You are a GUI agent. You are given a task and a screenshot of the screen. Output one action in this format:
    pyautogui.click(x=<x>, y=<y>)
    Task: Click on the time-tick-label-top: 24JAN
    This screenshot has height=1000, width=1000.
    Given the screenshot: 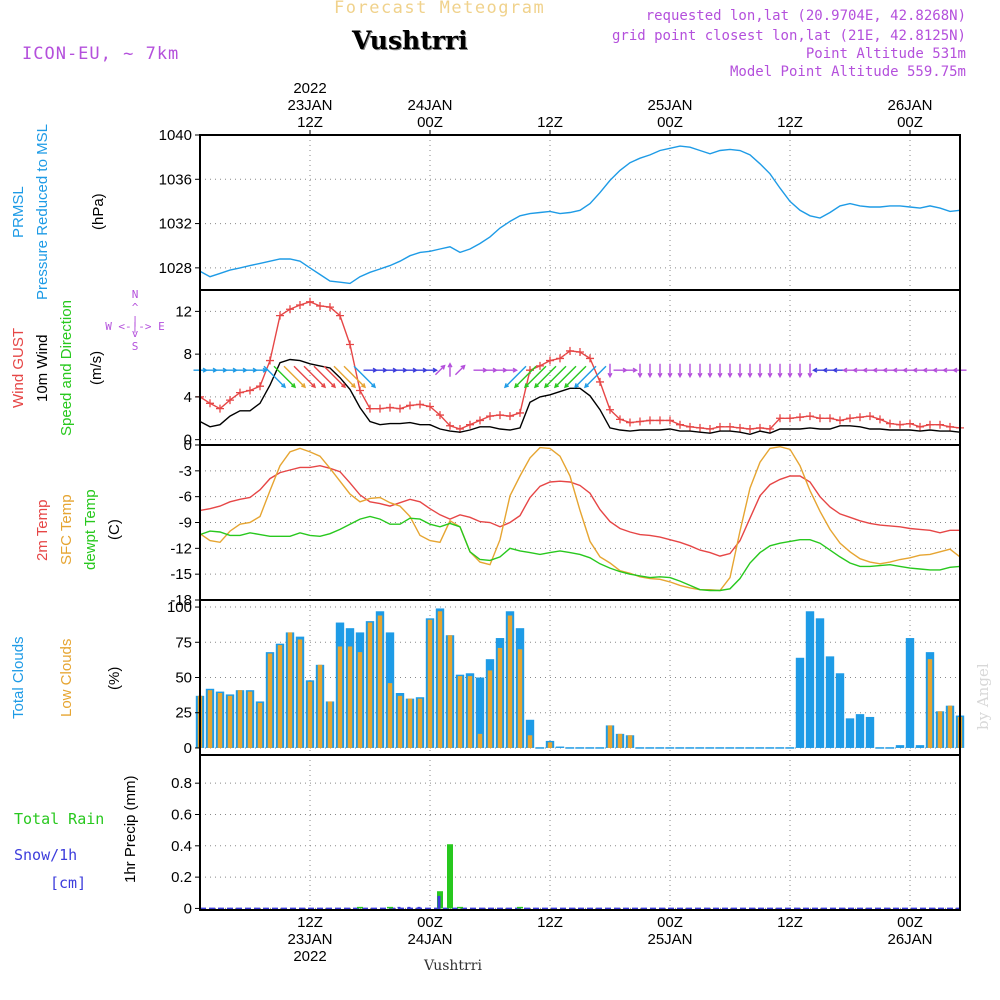 What is the action you would take?
    pyautogui.click(x=429, y=105)
    